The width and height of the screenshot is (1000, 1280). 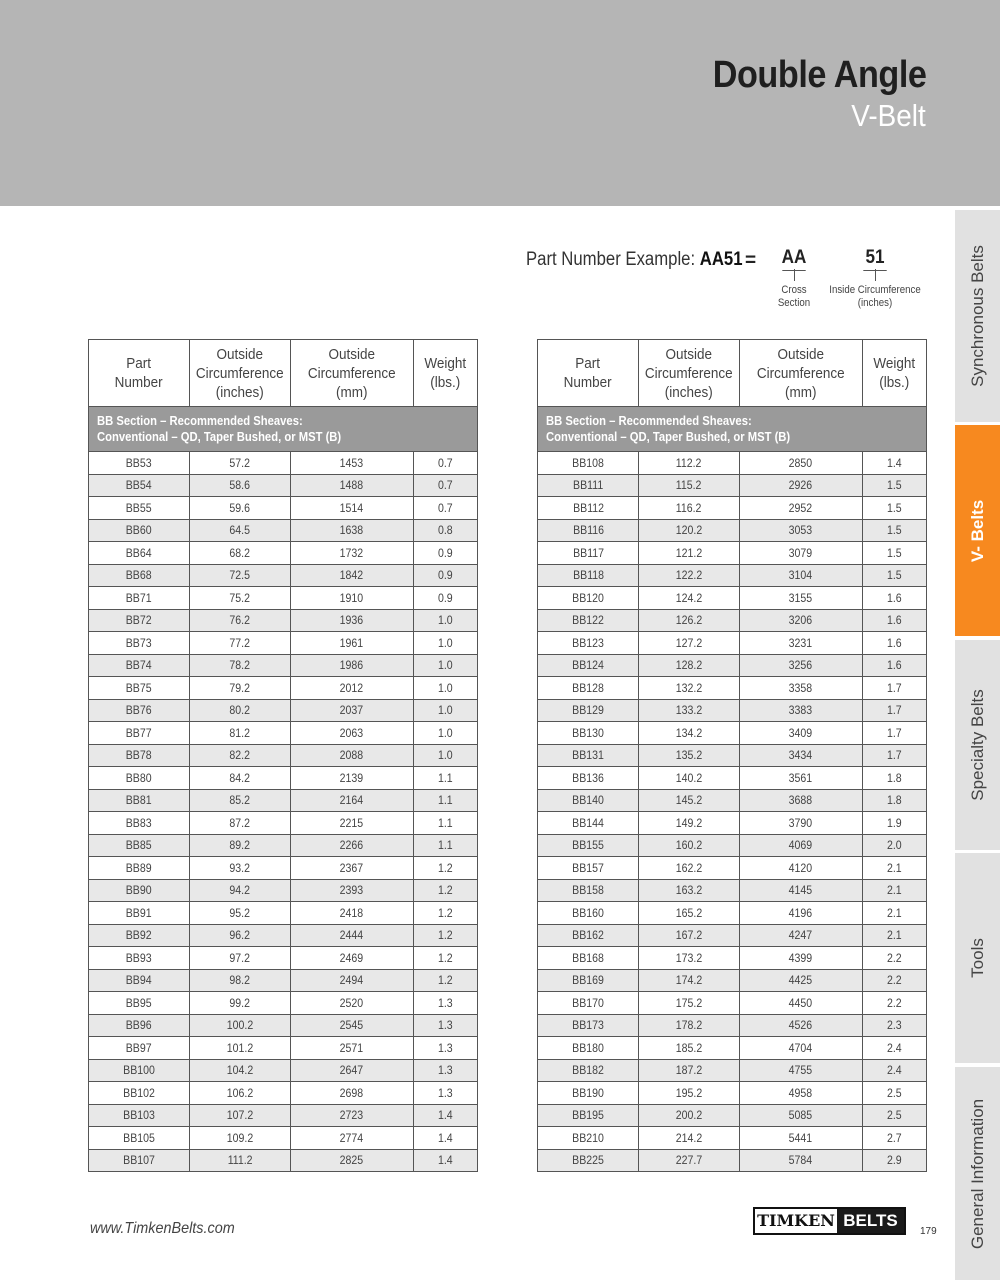 I want to click on side-tab-tools: Tools, so click(x=977, y=958).